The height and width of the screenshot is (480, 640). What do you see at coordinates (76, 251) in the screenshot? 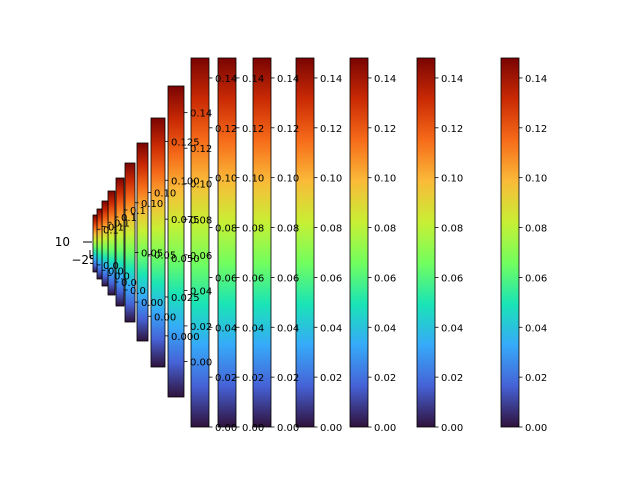
I see `main-axis: 10 −25` at bounding box center [76, 251].